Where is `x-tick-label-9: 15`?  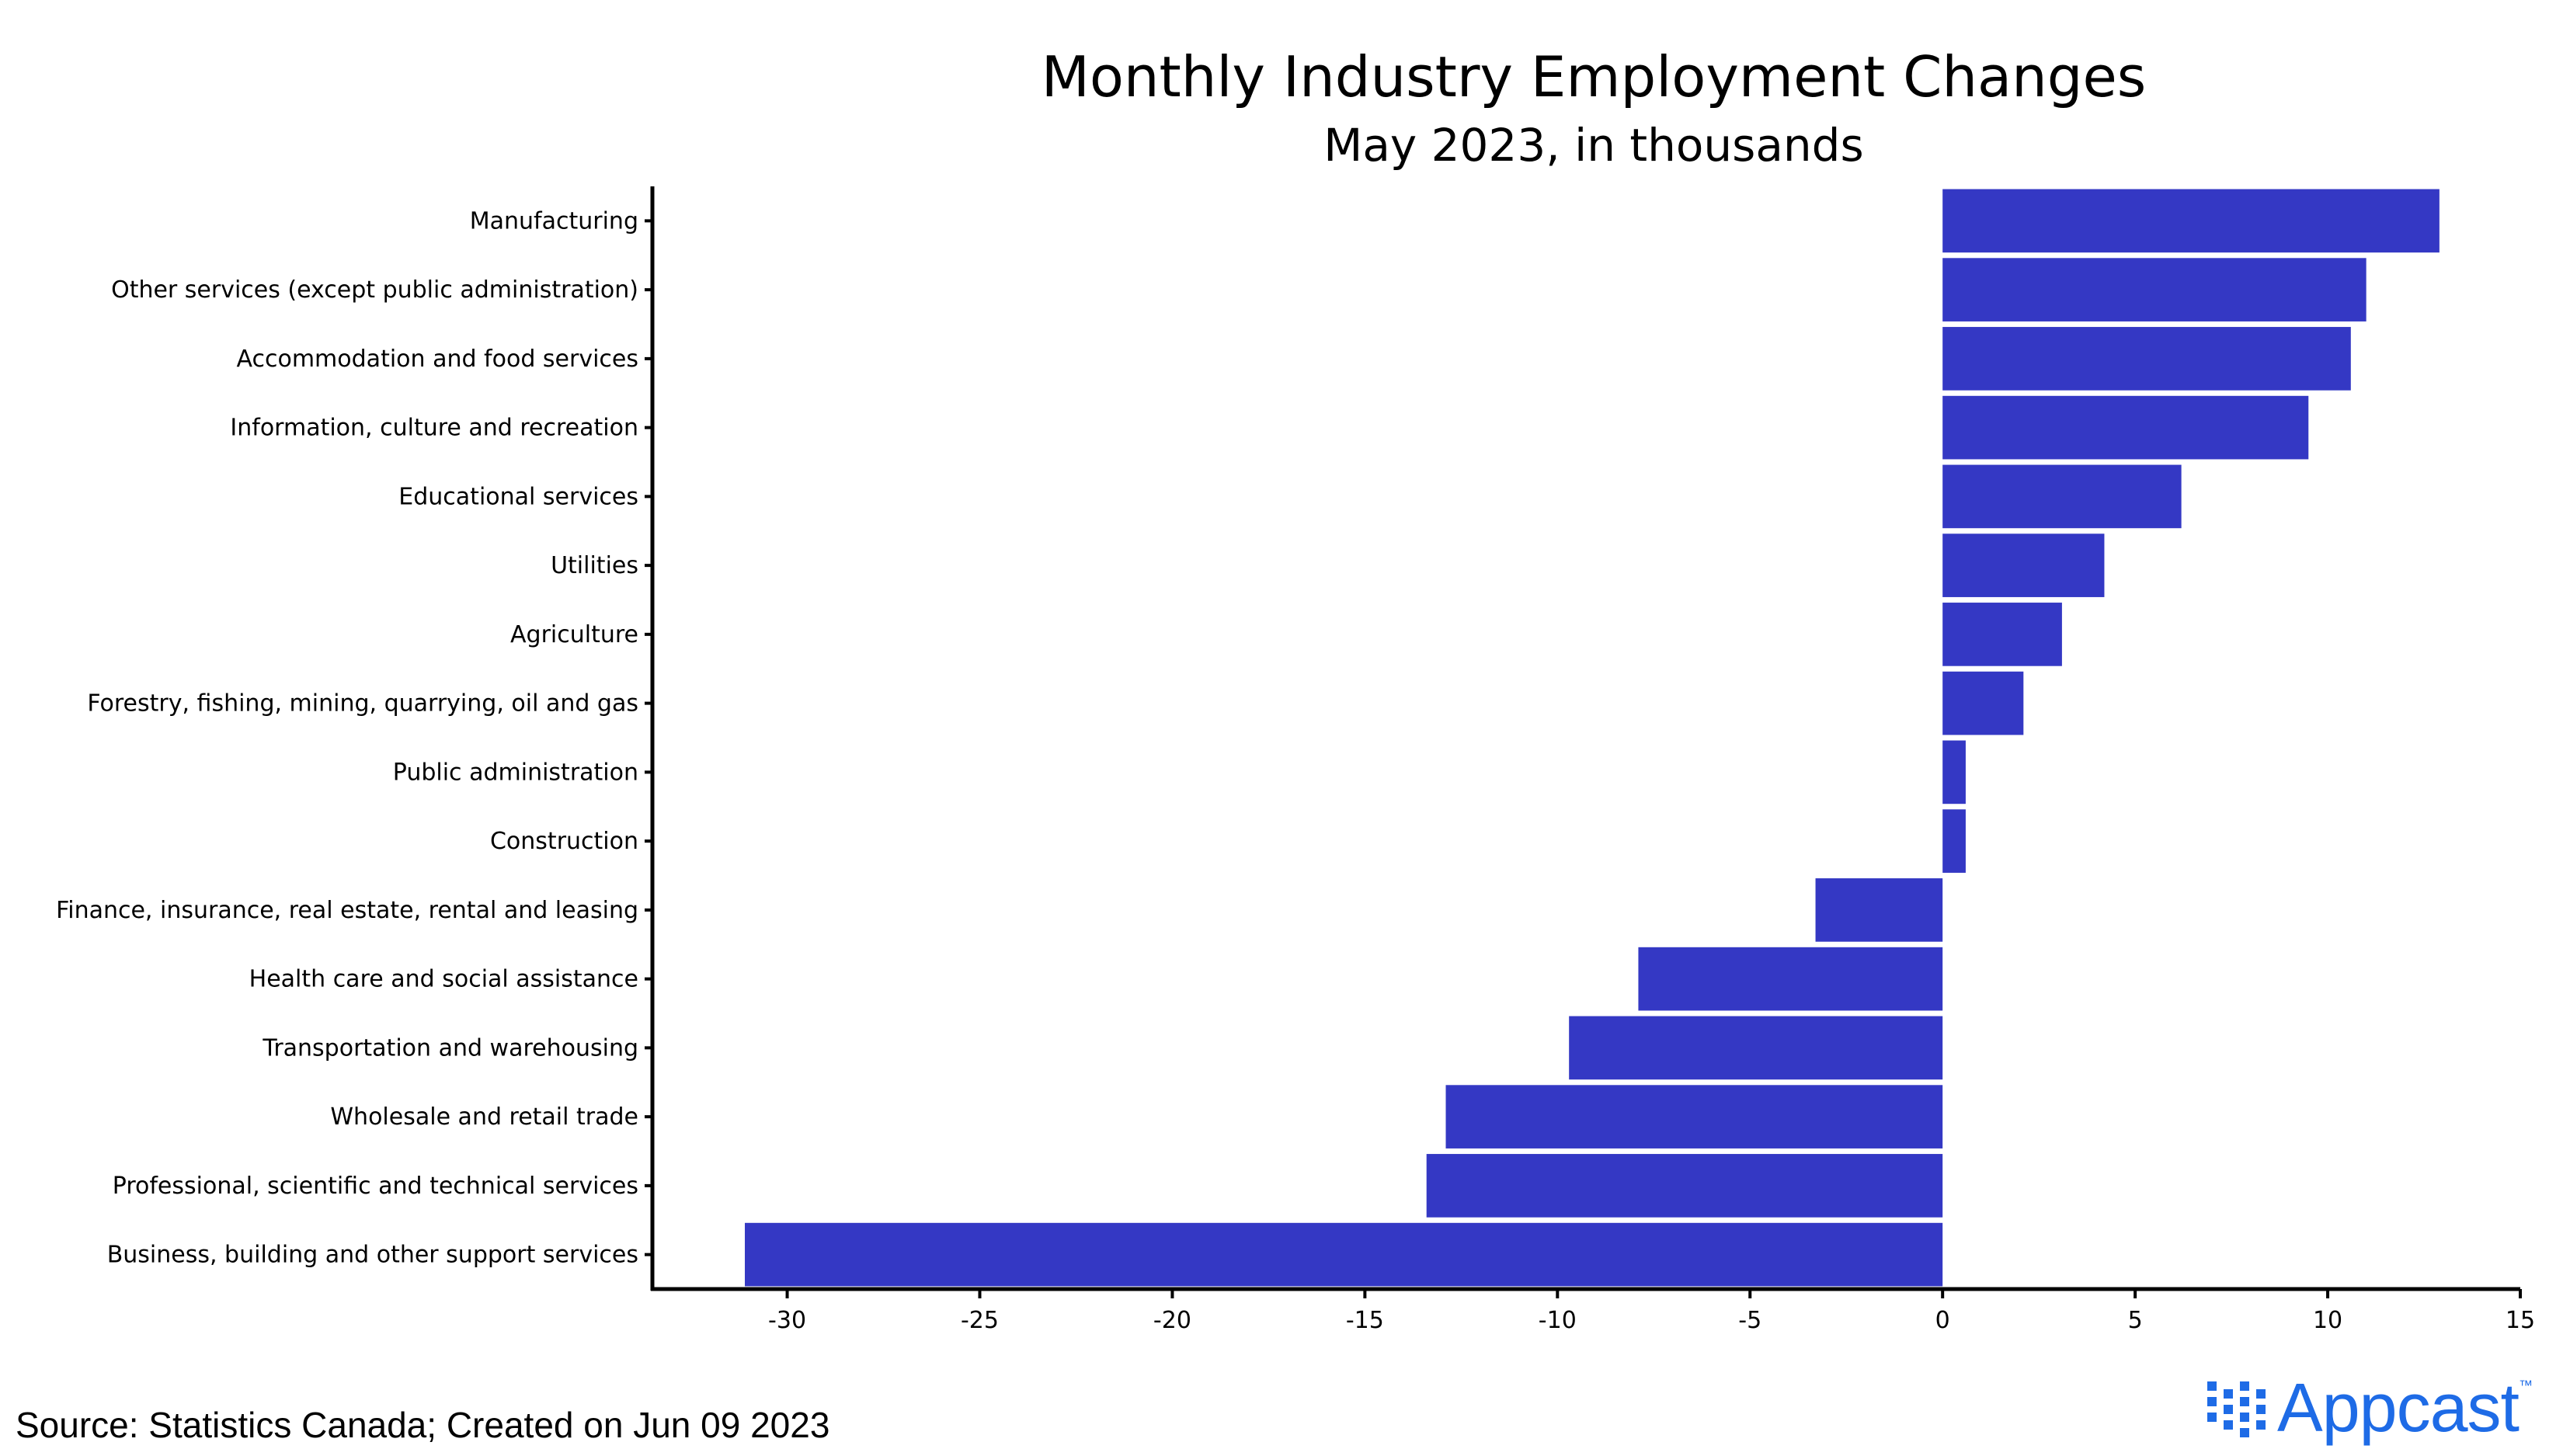
x-tick-label-9: 15 is located at coordinates (2520, 1320).